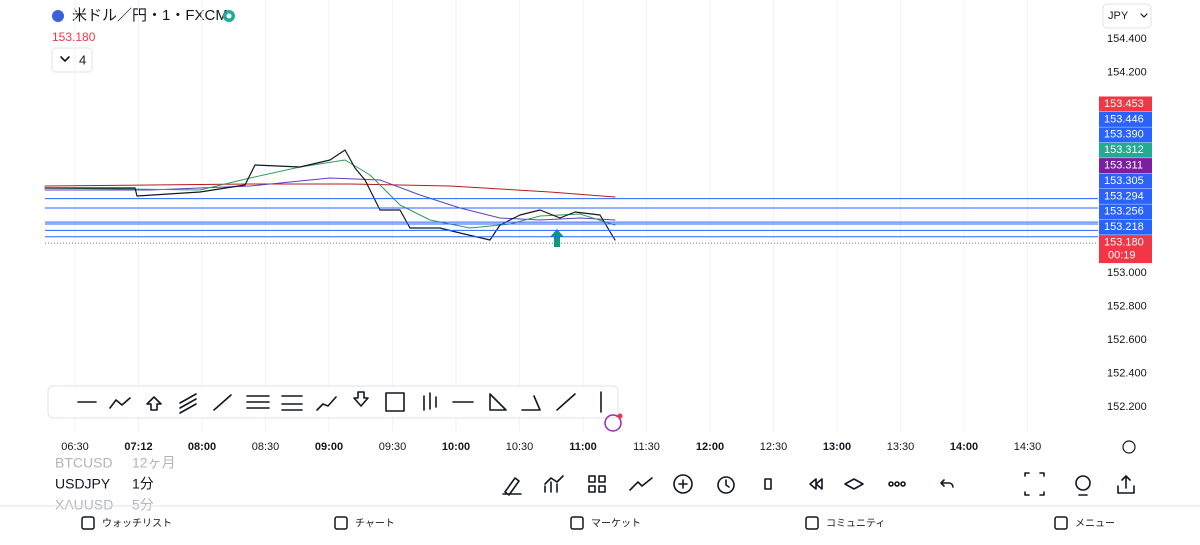 This screenshot has width=1200, height=545. What do you see at coordinates (138, 447) in the screenshot?
I see `time-tick-label: 07:12` at bounding box center [138, 447].